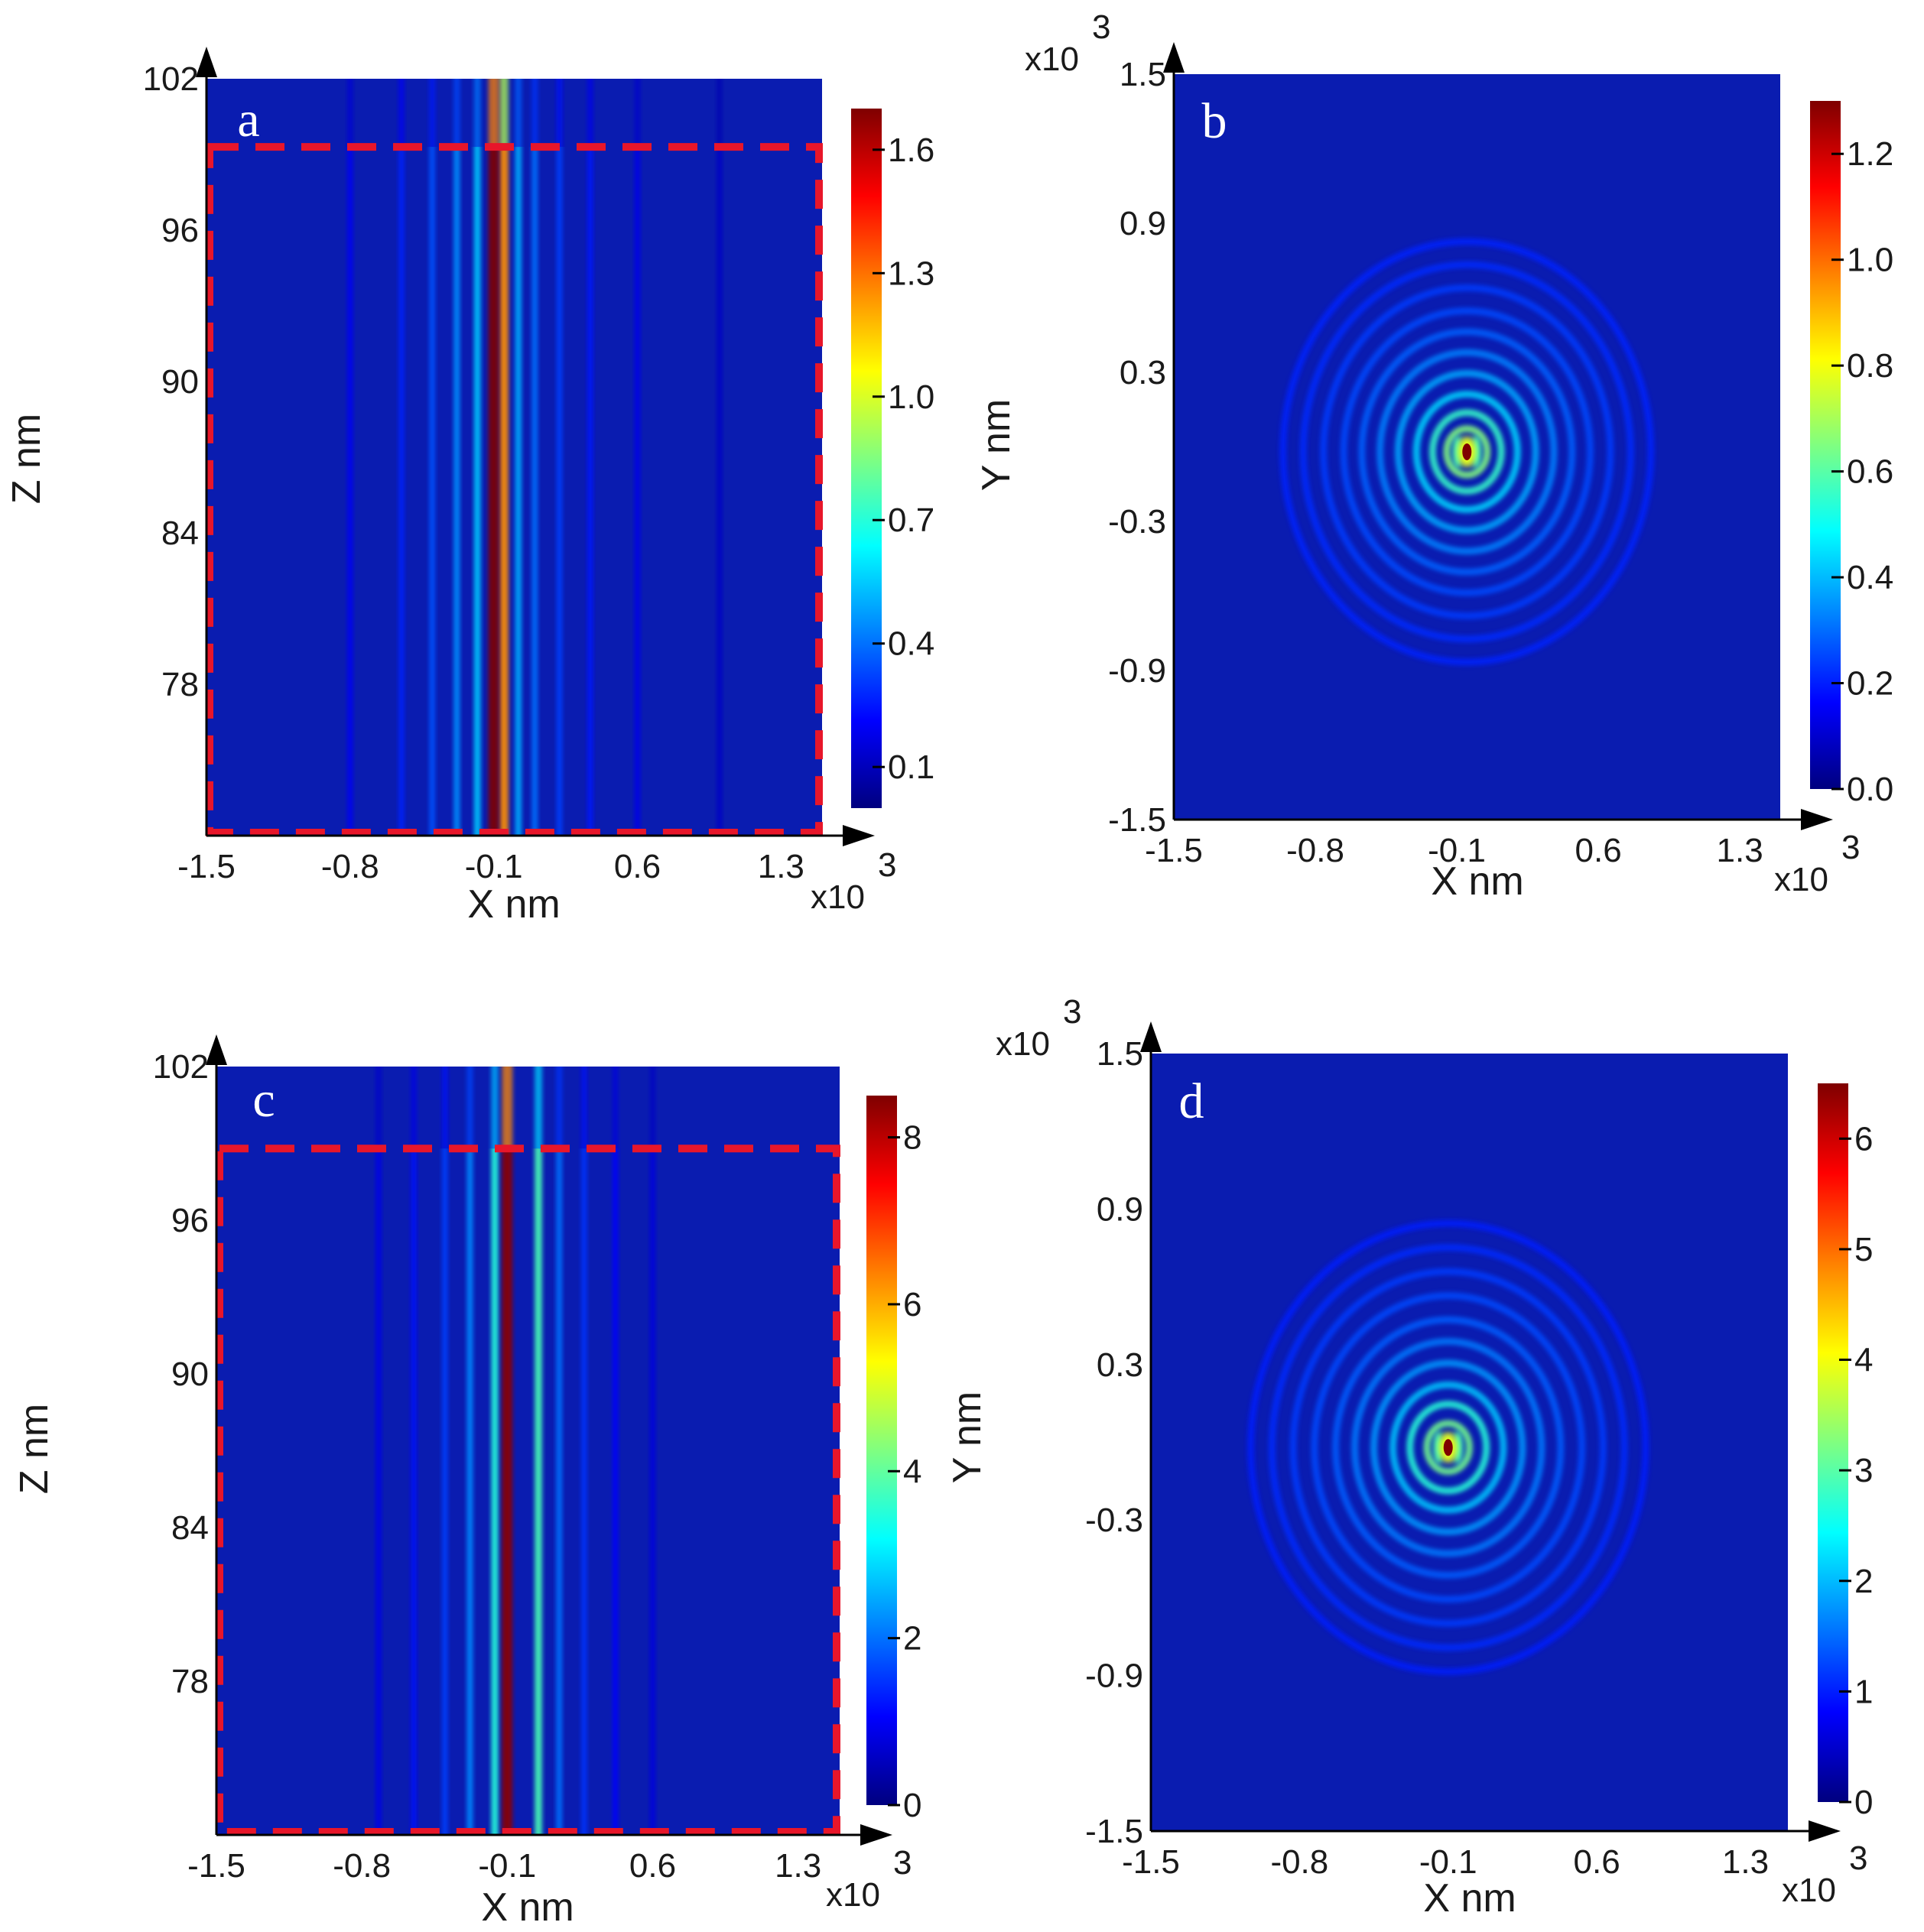 The height and width of the screenshot is (1932, 1924). What do you see at coordinates (528, 1490) in the screenshot?
I see `dashed-region-box` at bounding box center [528, 1490].